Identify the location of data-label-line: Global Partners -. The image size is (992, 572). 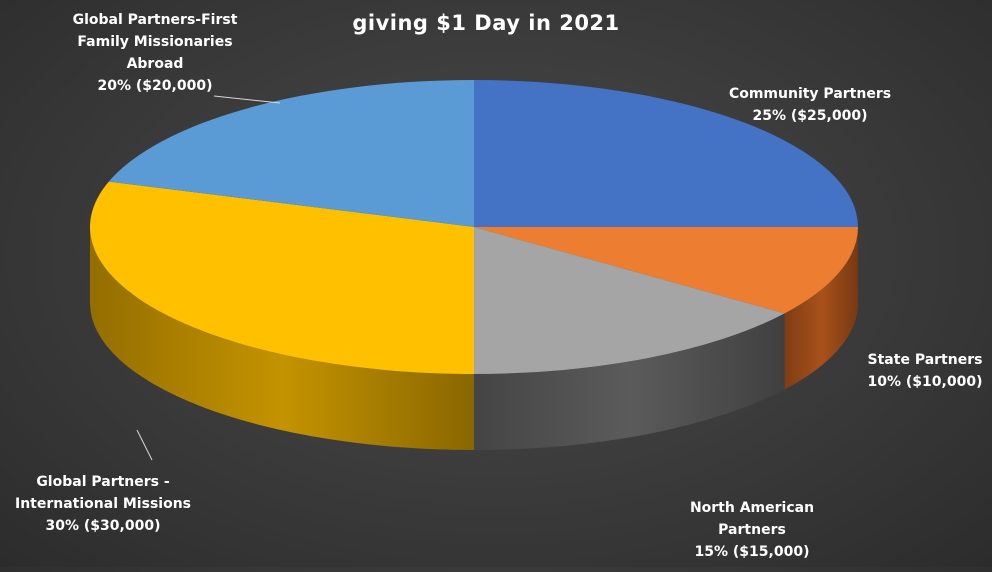
(103, 482).